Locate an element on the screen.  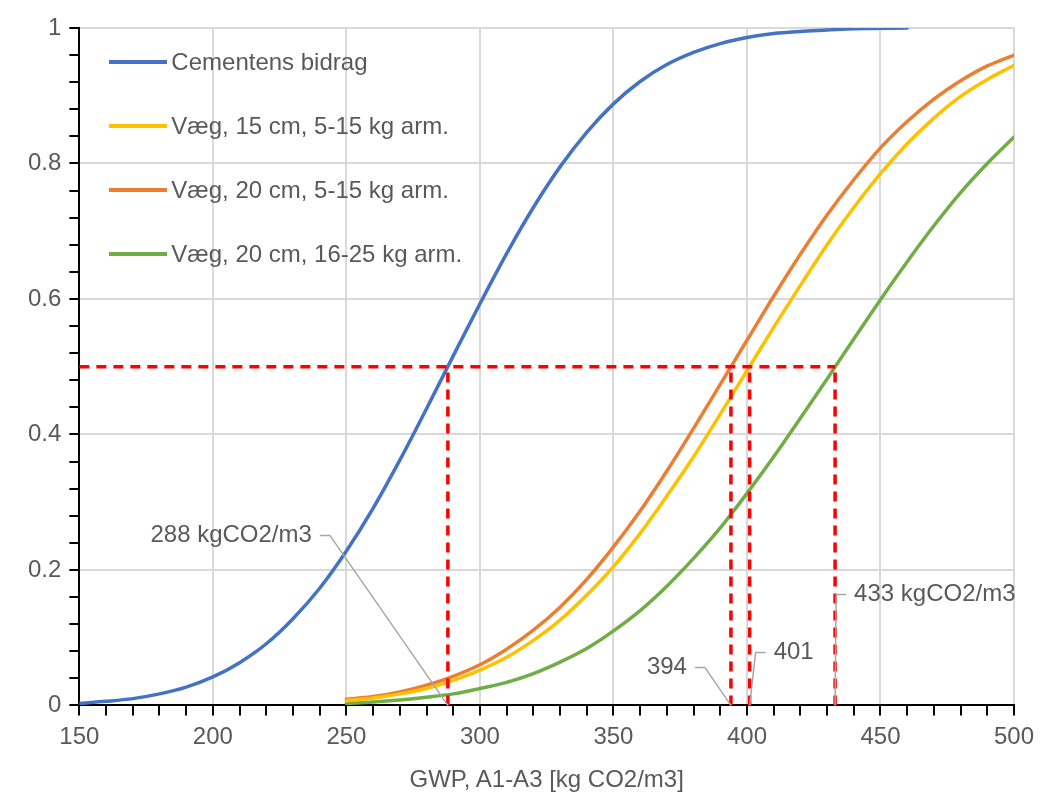
annotation: 394 is located at coordinates (666, 666).